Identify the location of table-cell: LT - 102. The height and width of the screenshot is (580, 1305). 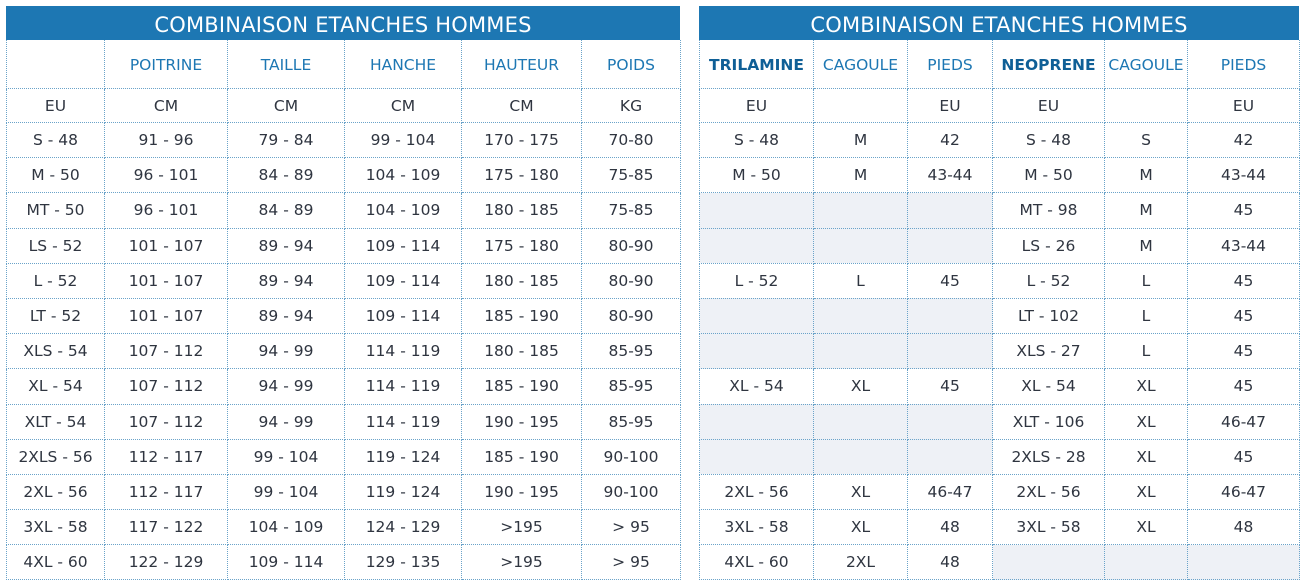
(1048, 316).